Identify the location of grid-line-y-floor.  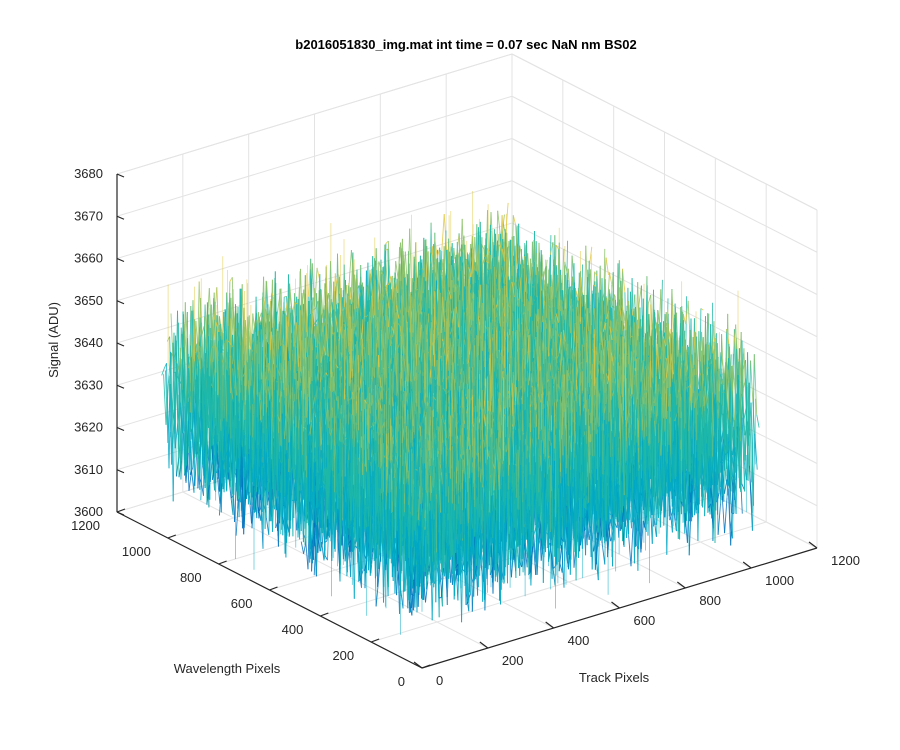
(569, 582).